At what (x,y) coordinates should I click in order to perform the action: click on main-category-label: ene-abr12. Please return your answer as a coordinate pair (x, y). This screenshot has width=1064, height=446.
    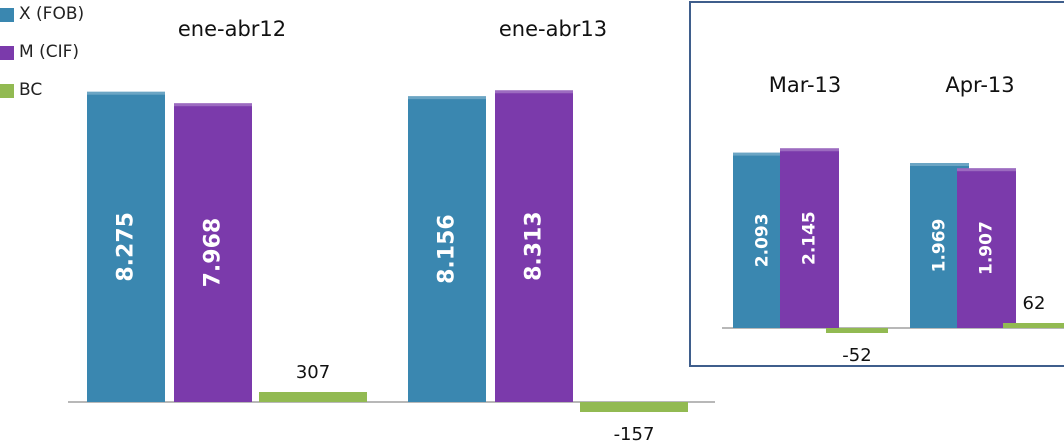
    Looking at the image, I should click on (232, 29).